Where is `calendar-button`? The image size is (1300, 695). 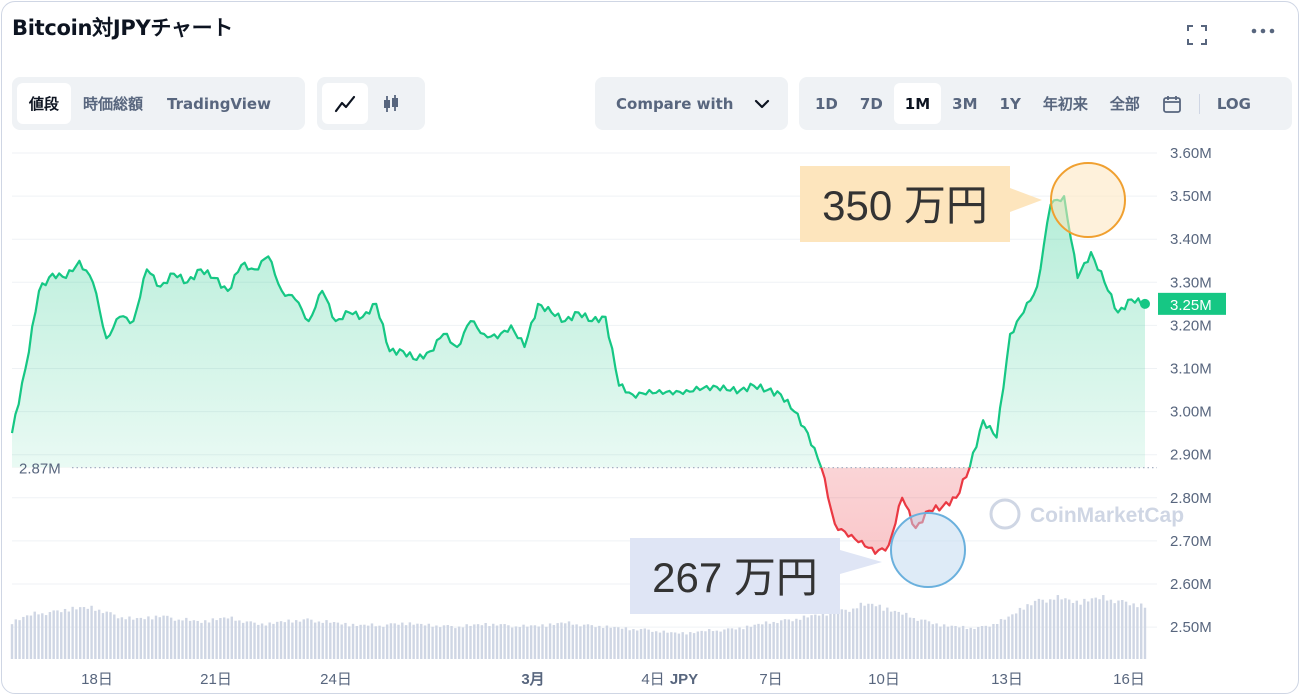 calendar-button is located at coordinates (1172, 103).